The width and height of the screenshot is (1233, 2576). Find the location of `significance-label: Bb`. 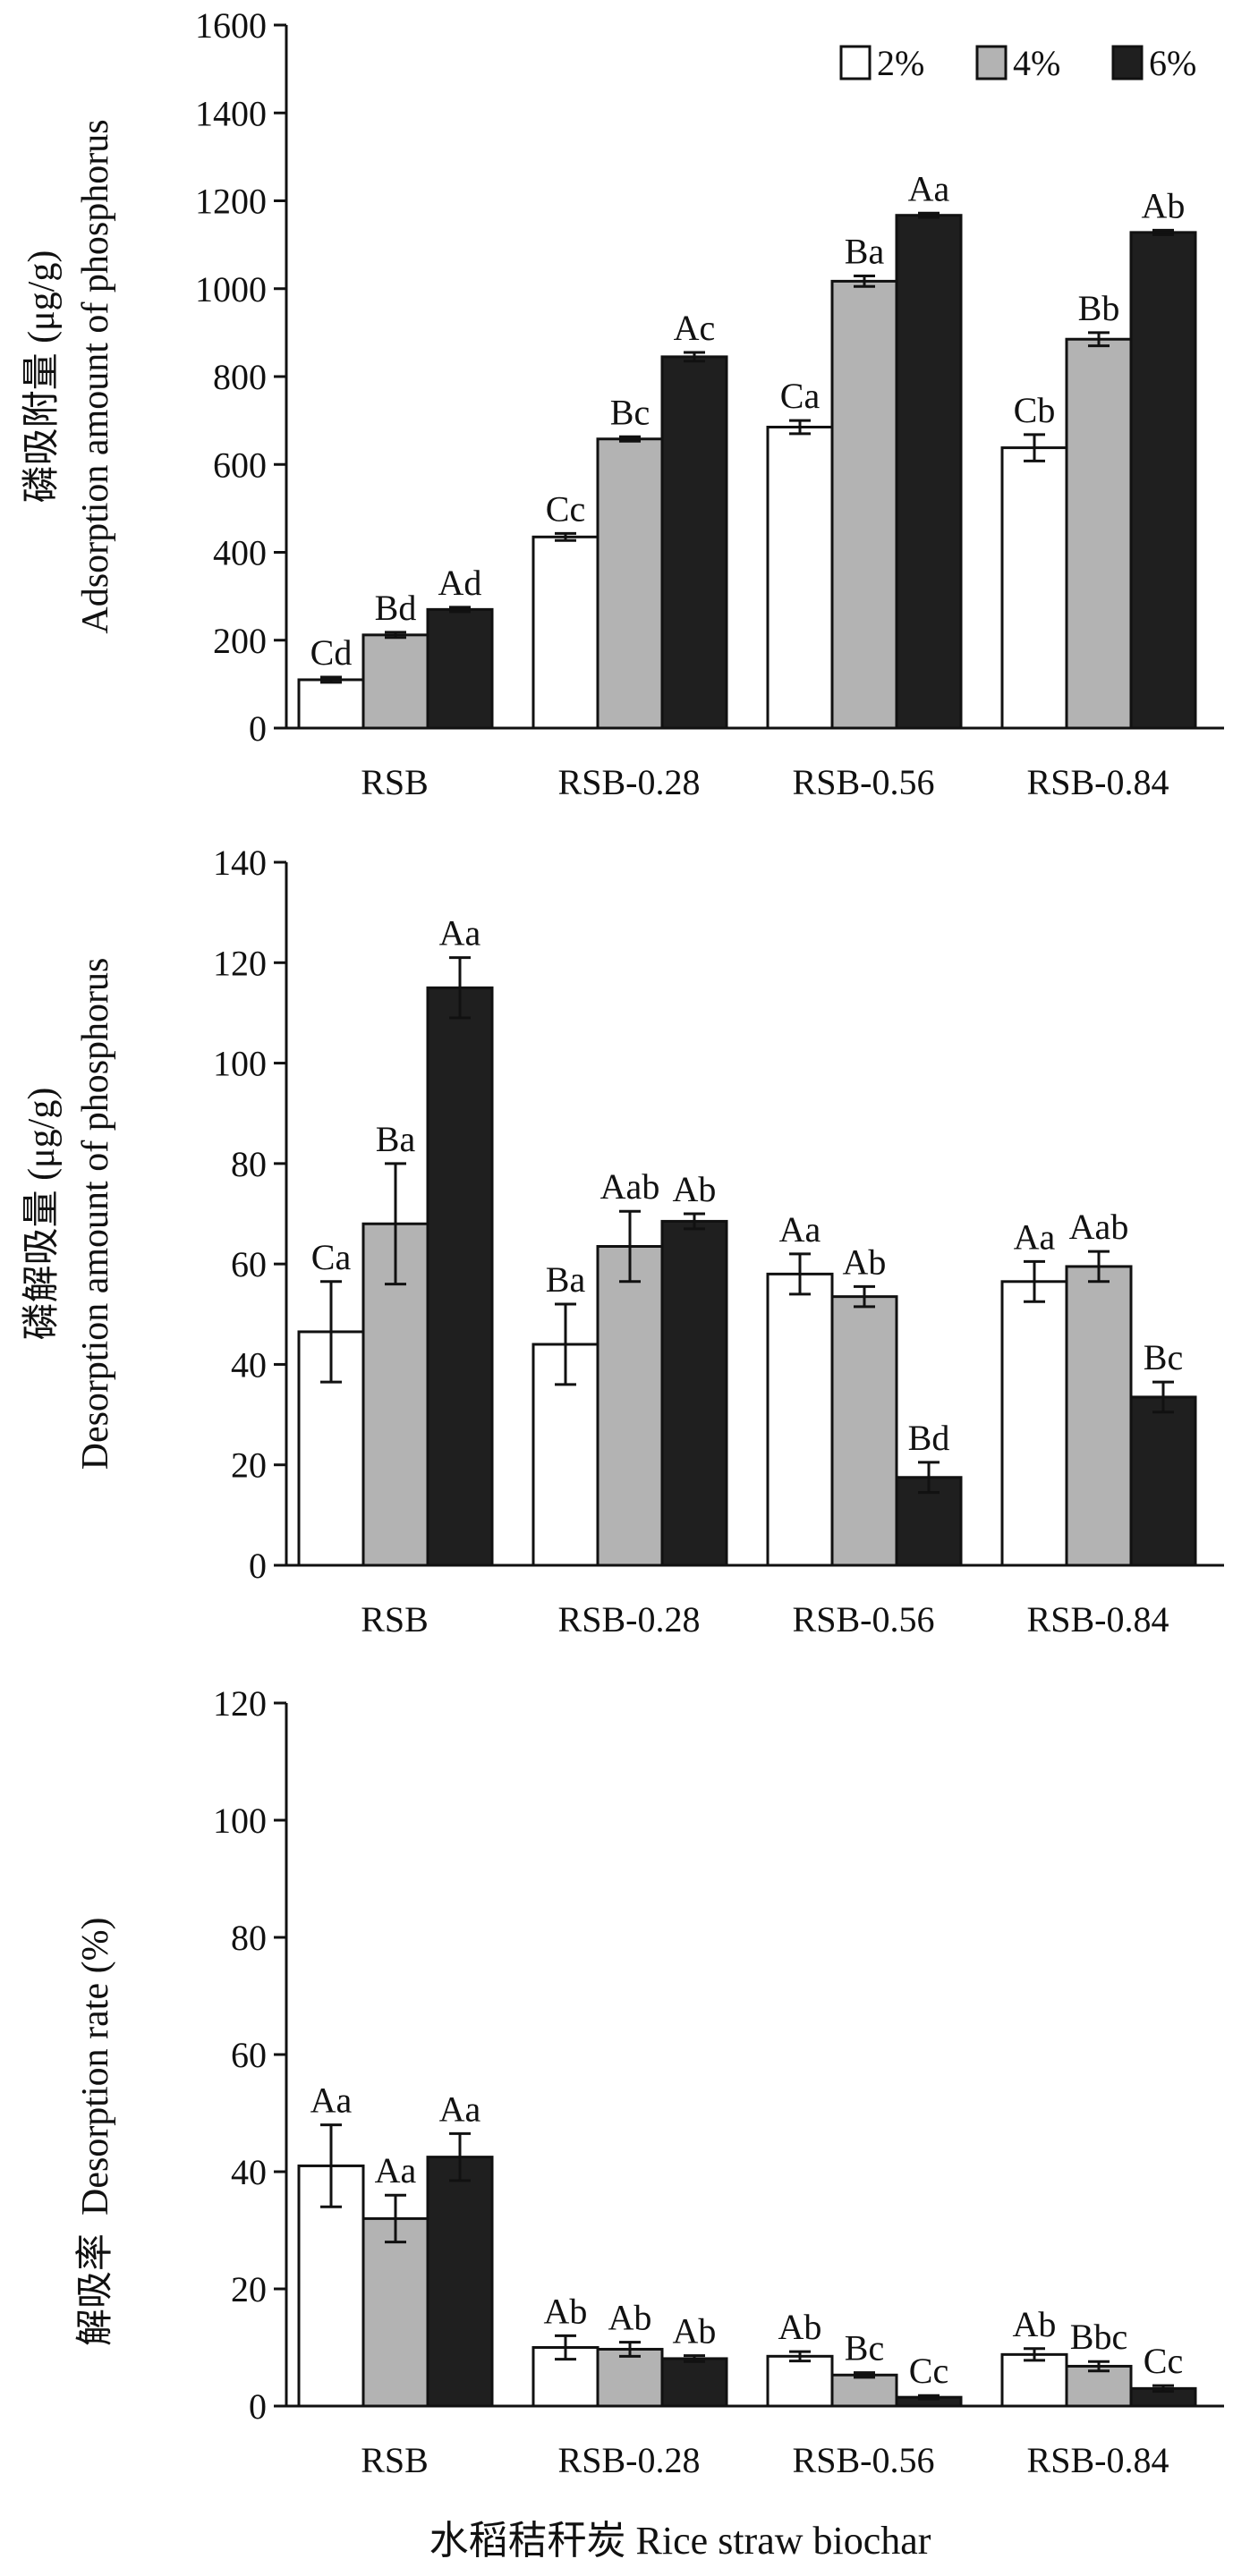

significance-label: Bb is located at coordinates (1099, 308).